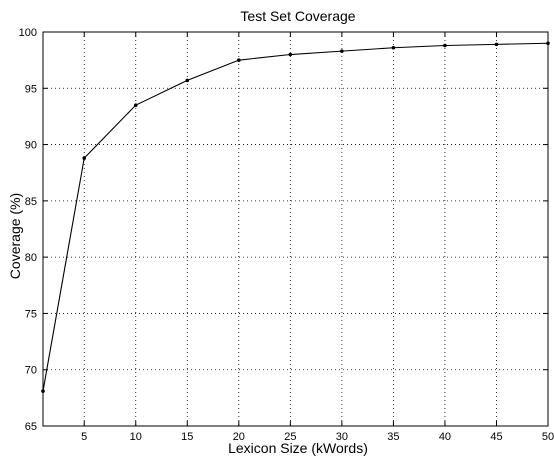 This screenshot has height=458, width=554. What do you see at coordinates (31, 89) in the screenshot?
I see `y-tick-label: 95` at bounding box center [31, 89].